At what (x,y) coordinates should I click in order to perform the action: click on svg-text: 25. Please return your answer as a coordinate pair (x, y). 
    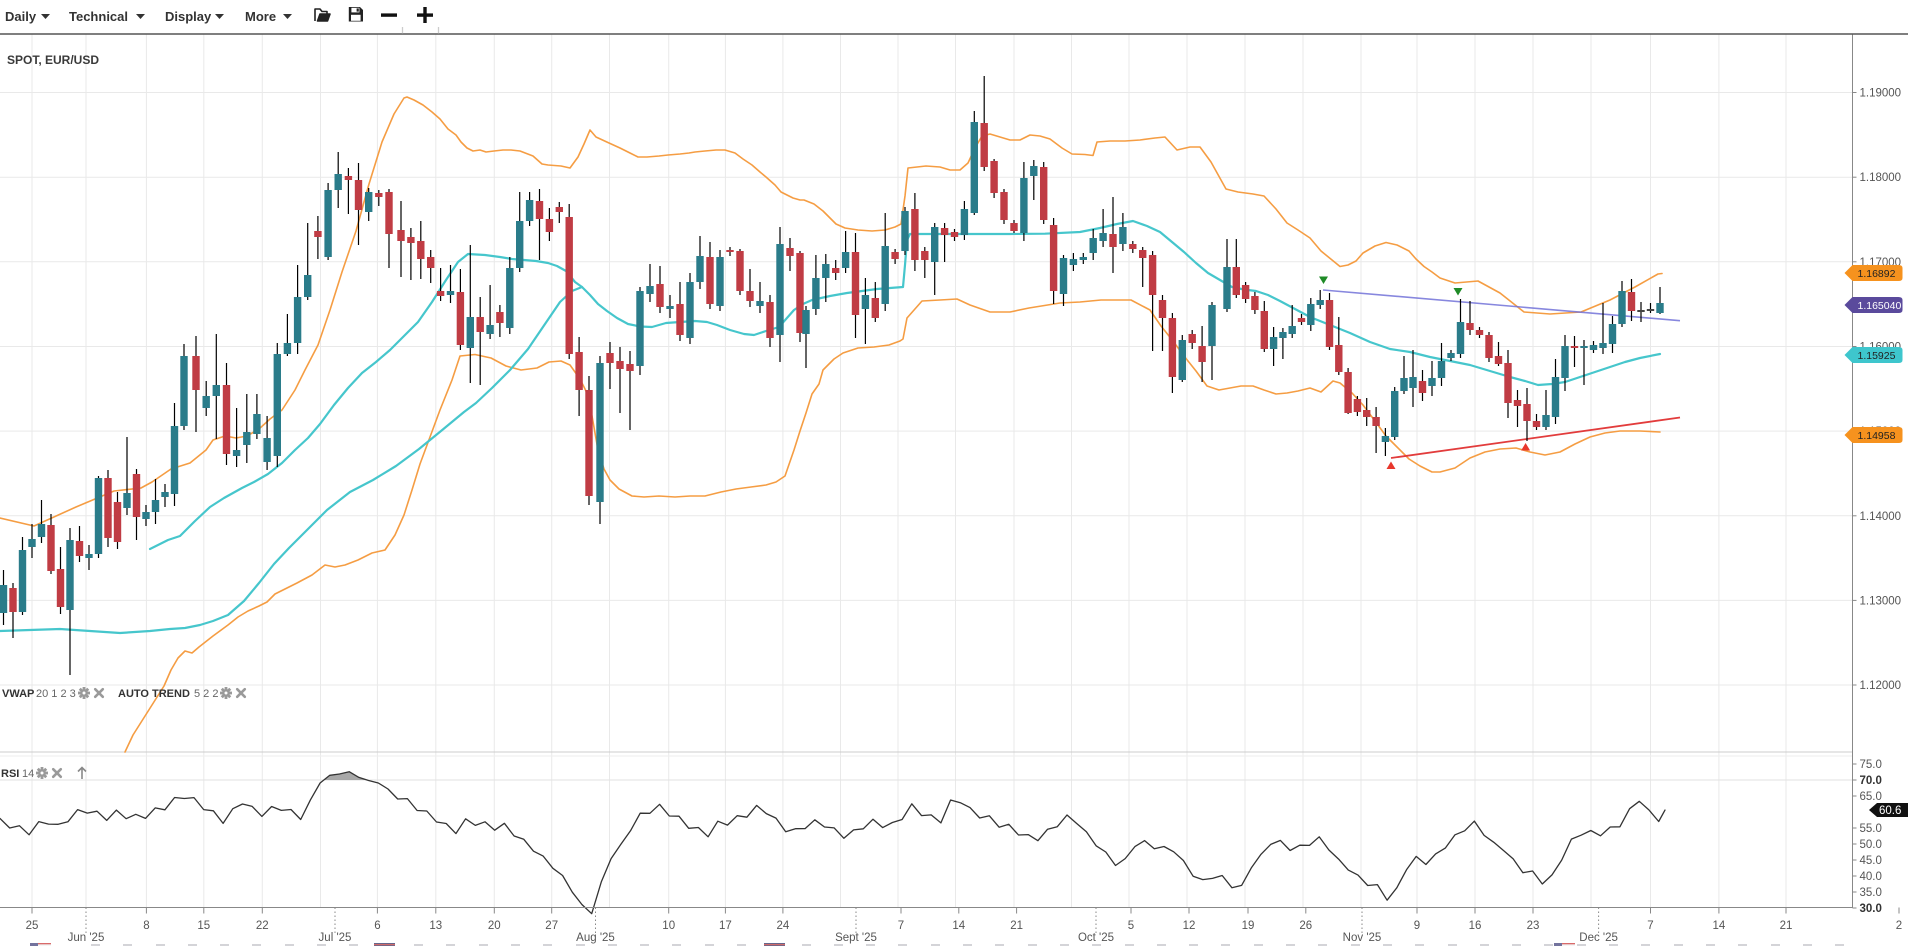
    Looking at the image, I should click on (32, 926).